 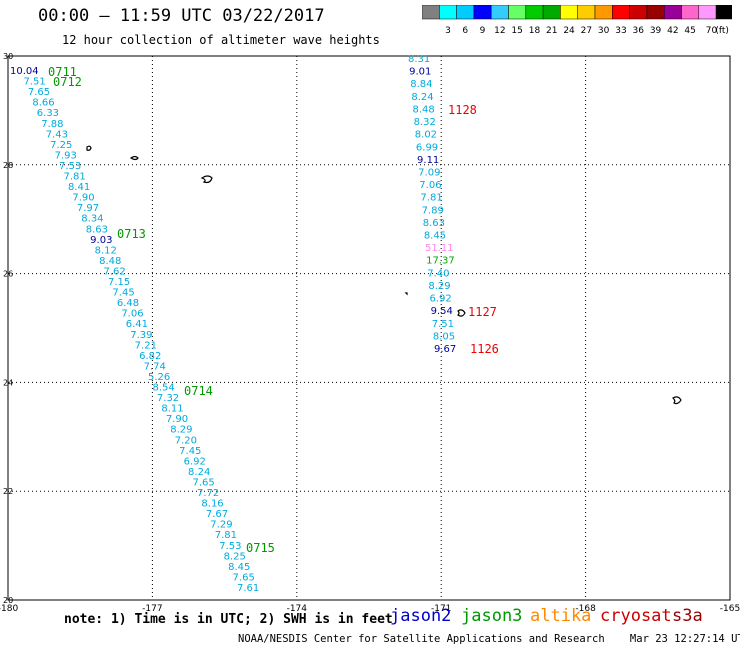 What do you see at coordinates (551, 31) in the screenshot?
I see `legend-tick-label: 21` at bounding box center [551, 31].